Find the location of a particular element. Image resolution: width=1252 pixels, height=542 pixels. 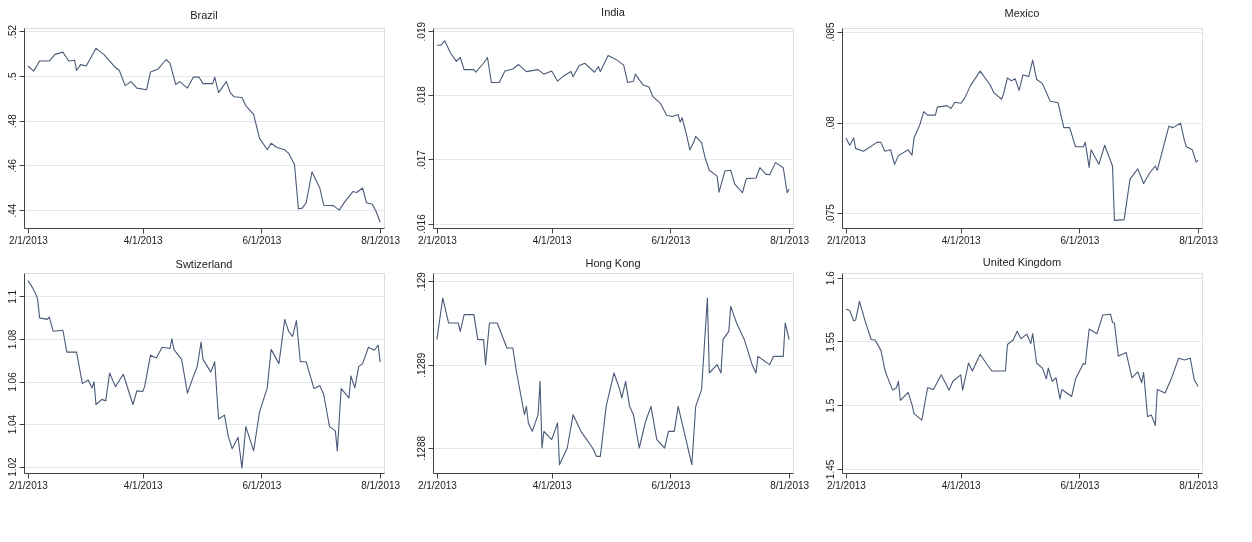

y-tick-label: 1.45 is located at coordinates (830, 469).